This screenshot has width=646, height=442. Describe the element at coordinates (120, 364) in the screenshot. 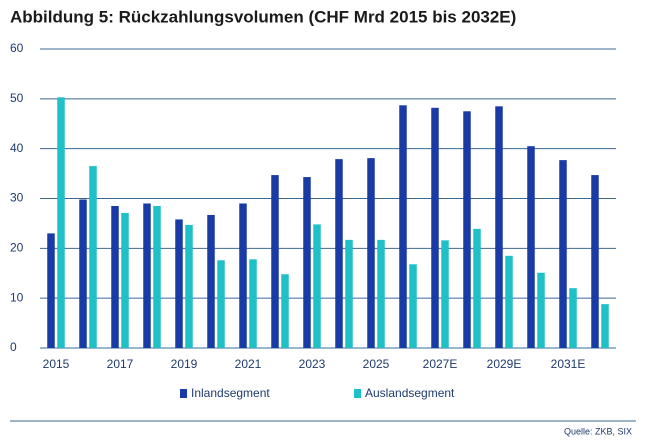

I see `x-tick-label: 2017` at that location.